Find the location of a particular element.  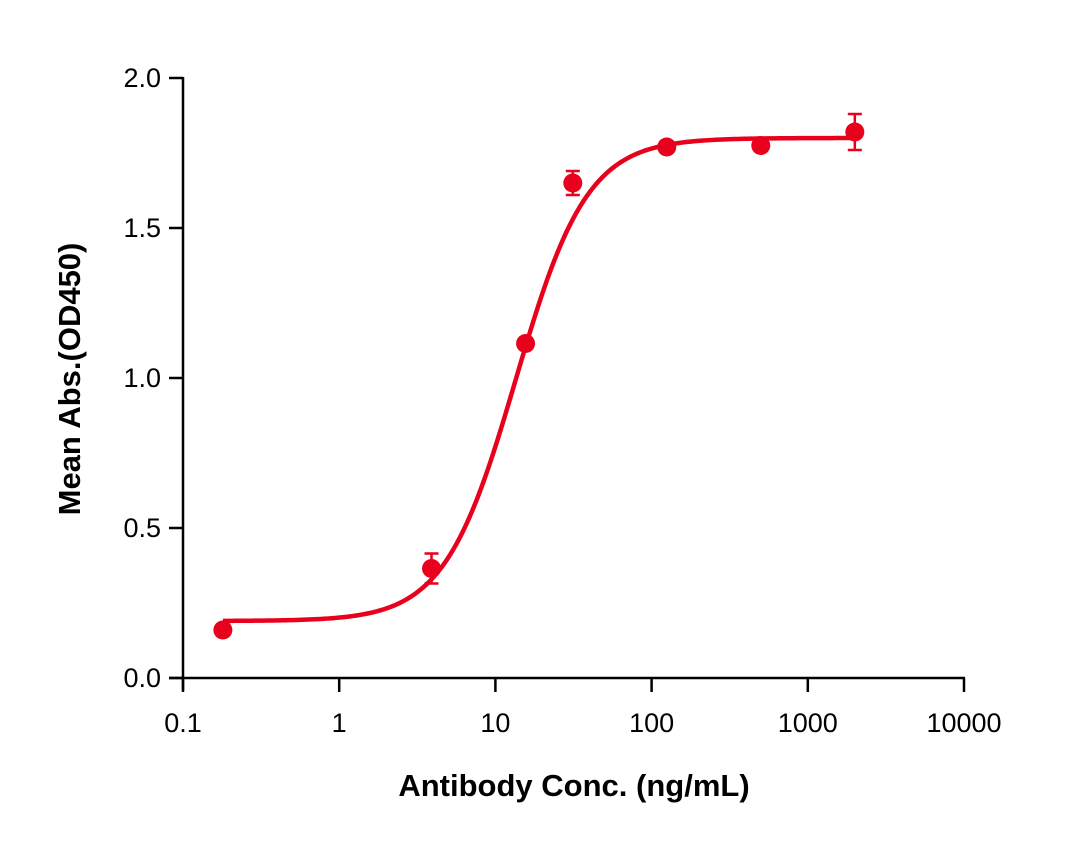

x-axis: 0.1 1 10 100 1000 10000 is located at coordinates (583, 707).